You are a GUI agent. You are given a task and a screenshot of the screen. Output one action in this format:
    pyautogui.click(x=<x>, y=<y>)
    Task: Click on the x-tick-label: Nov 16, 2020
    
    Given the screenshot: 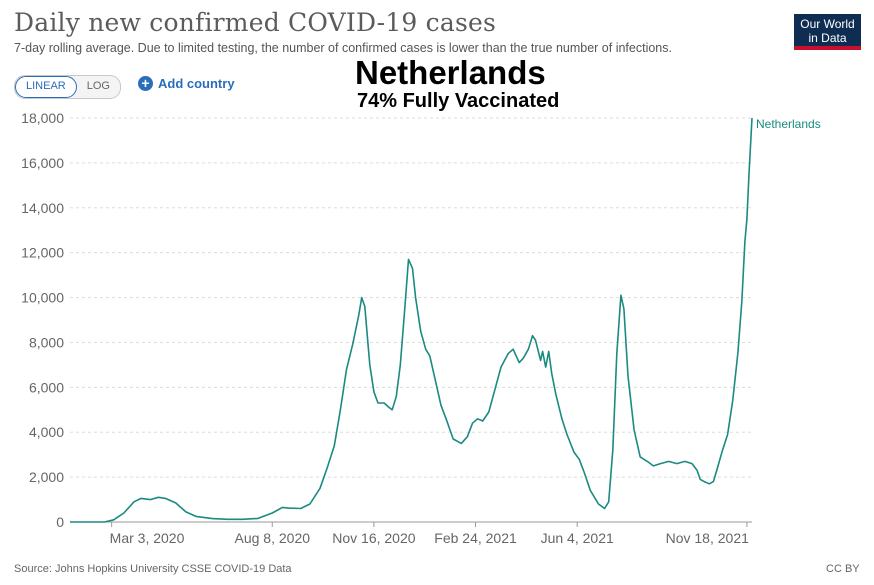 What is the action you would take?
    pyautogui.click(x=373, y=538)
    